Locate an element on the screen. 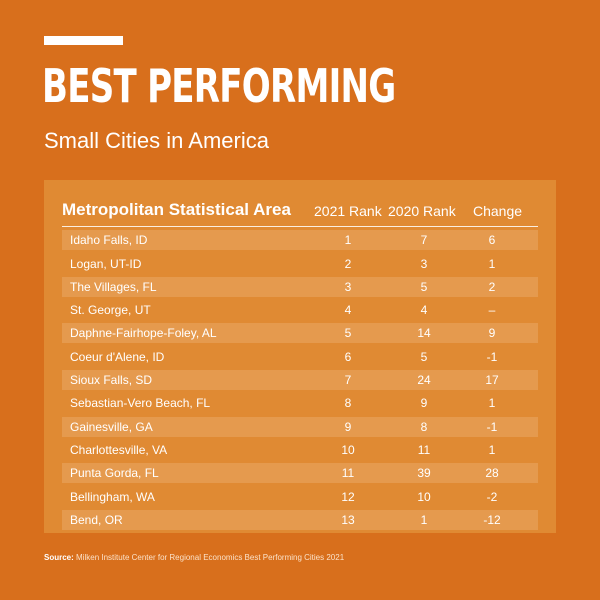 This screenshot has height=600, width=600. table-row: Logan, UT-ID 2 3 1 is located at coordinates (300, 264).